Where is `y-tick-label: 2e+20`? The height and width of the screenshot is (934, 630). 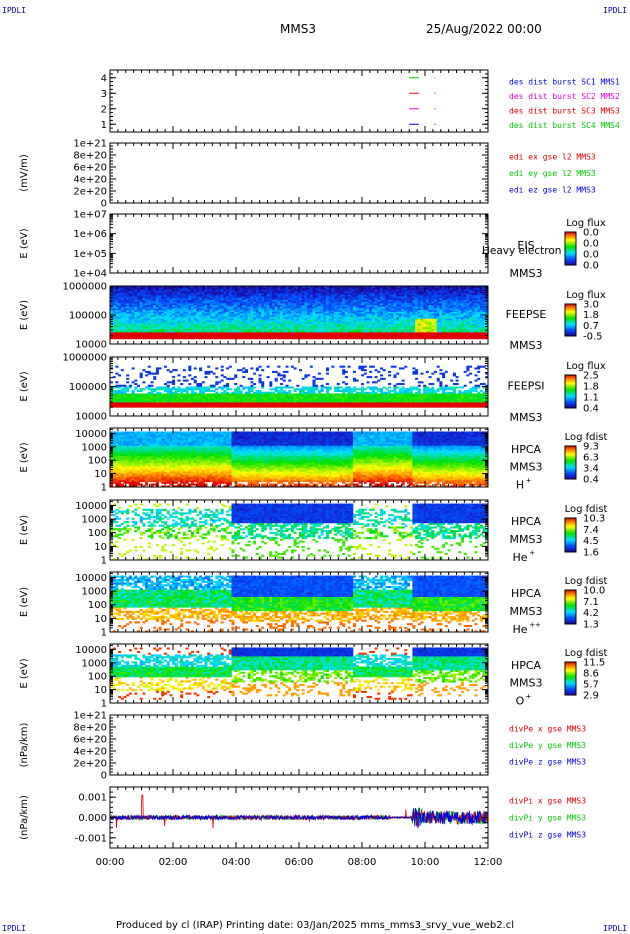
y-tick-label: 2e+20 is located at coordinates (90, 192).